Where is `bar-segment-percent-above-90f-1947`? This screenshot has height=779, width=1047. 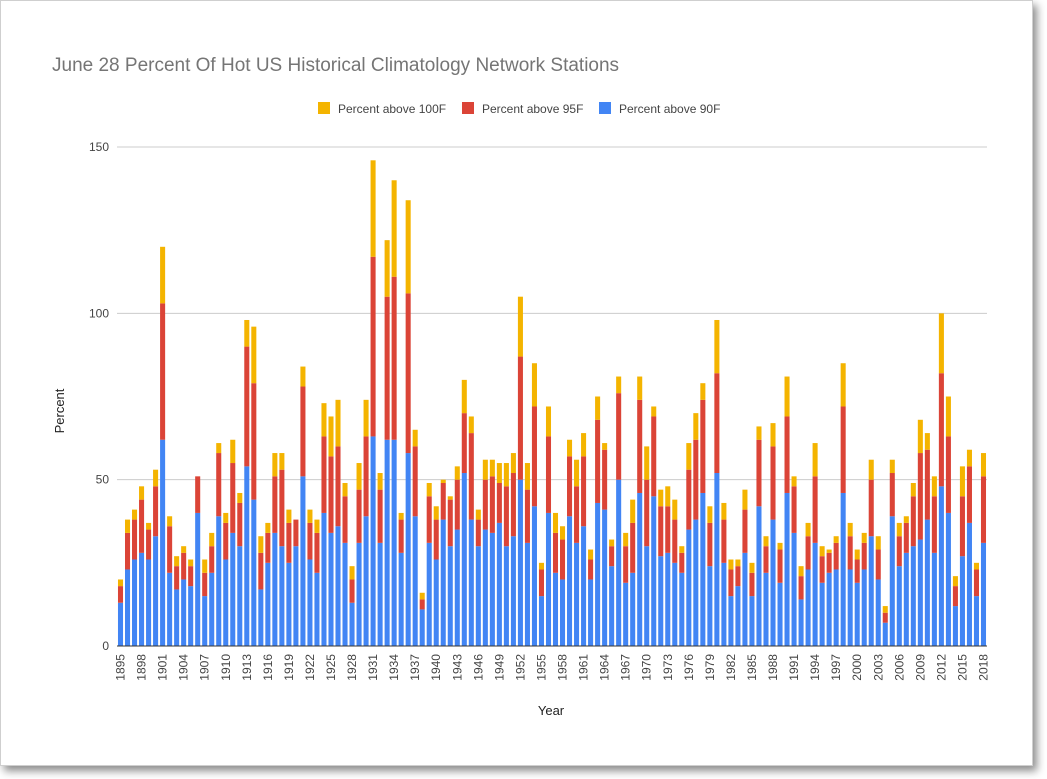
bar-segment-percent-above-90f-1947 is located at coordinates (485, 587).